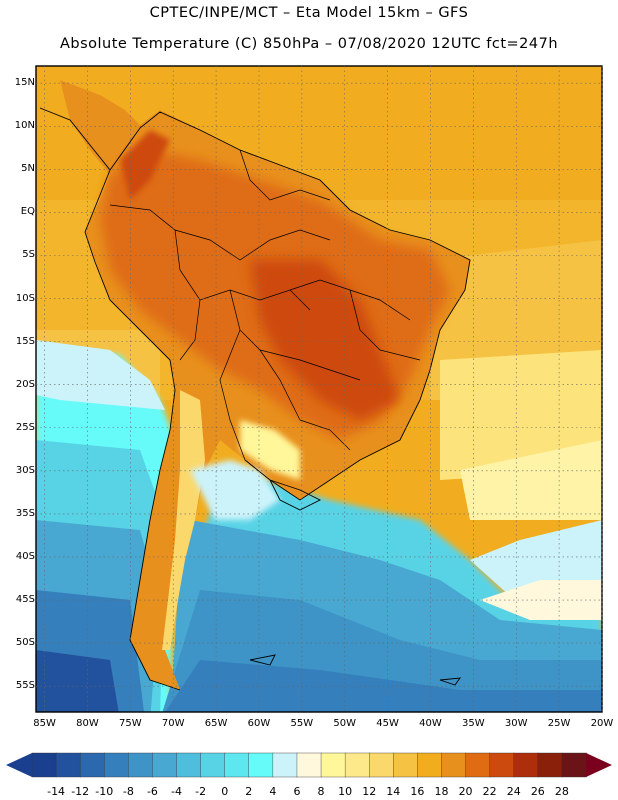  I want to click on lon-tick-label: 50W, so click(345, 723).